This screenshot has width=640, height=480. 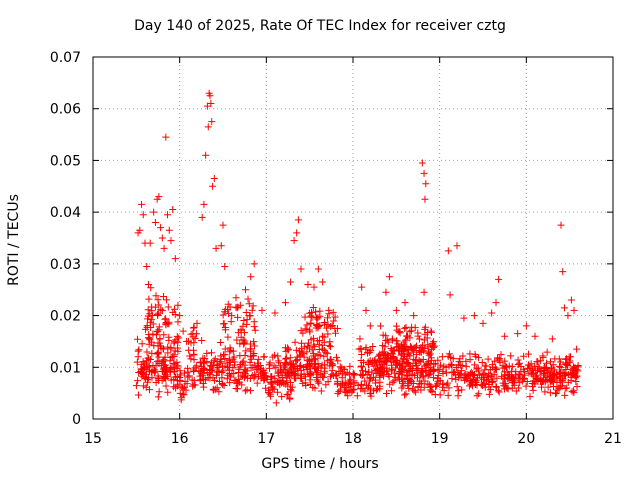 What do you see at coordinates (65, 317) in the screenshot?
I see `y-tick-label: 0.02` at bounding box center [65, 317].